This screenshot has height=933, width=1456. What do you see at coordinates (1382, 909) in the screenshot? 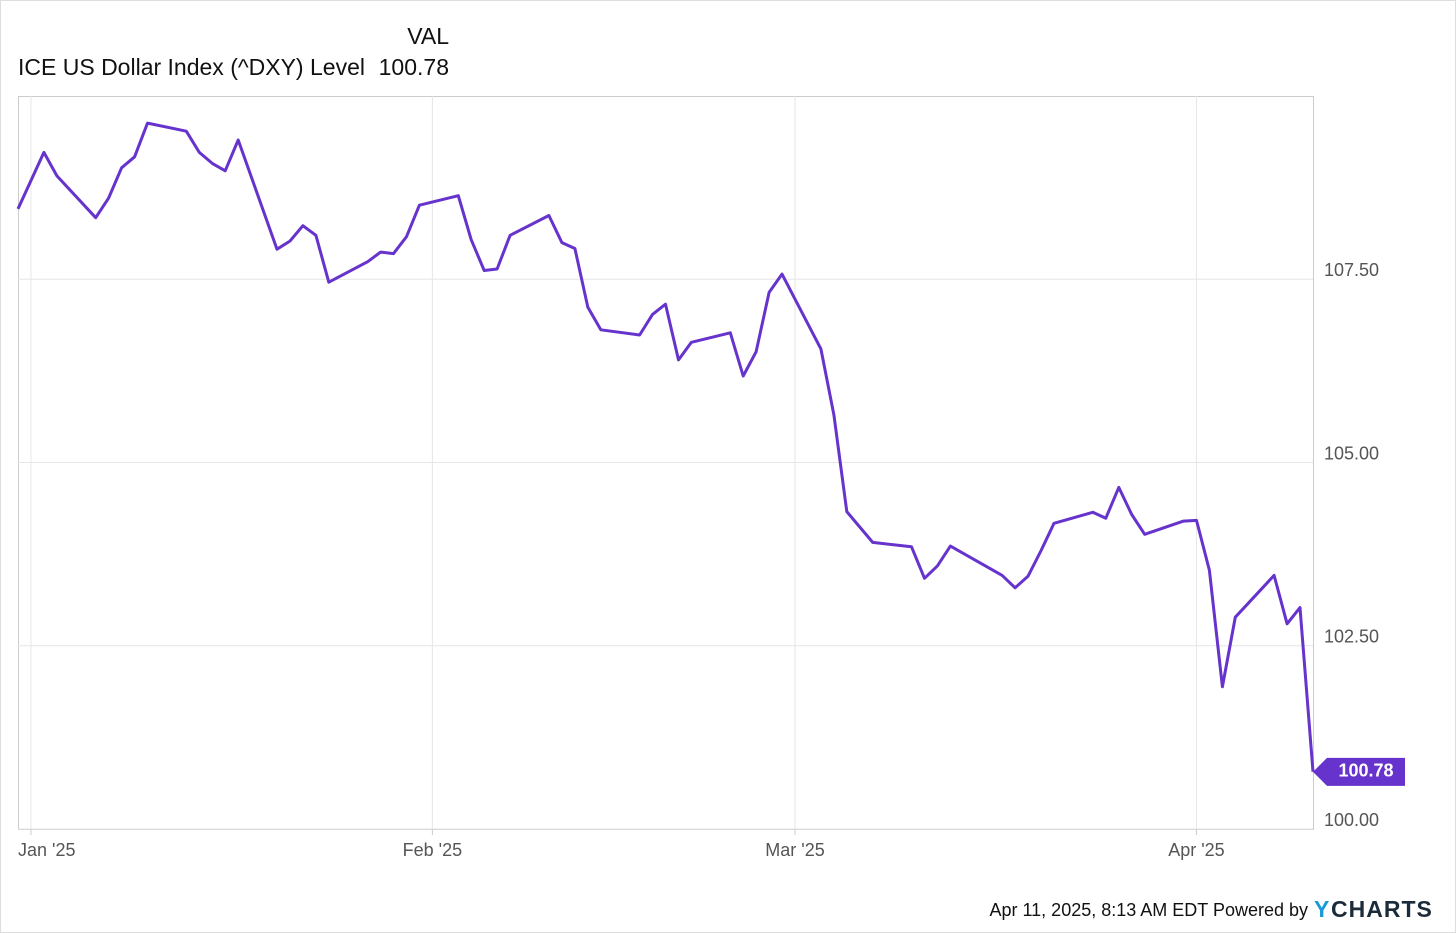
I see `logo-text: CHARTS` at bounding box center [1382, 909].